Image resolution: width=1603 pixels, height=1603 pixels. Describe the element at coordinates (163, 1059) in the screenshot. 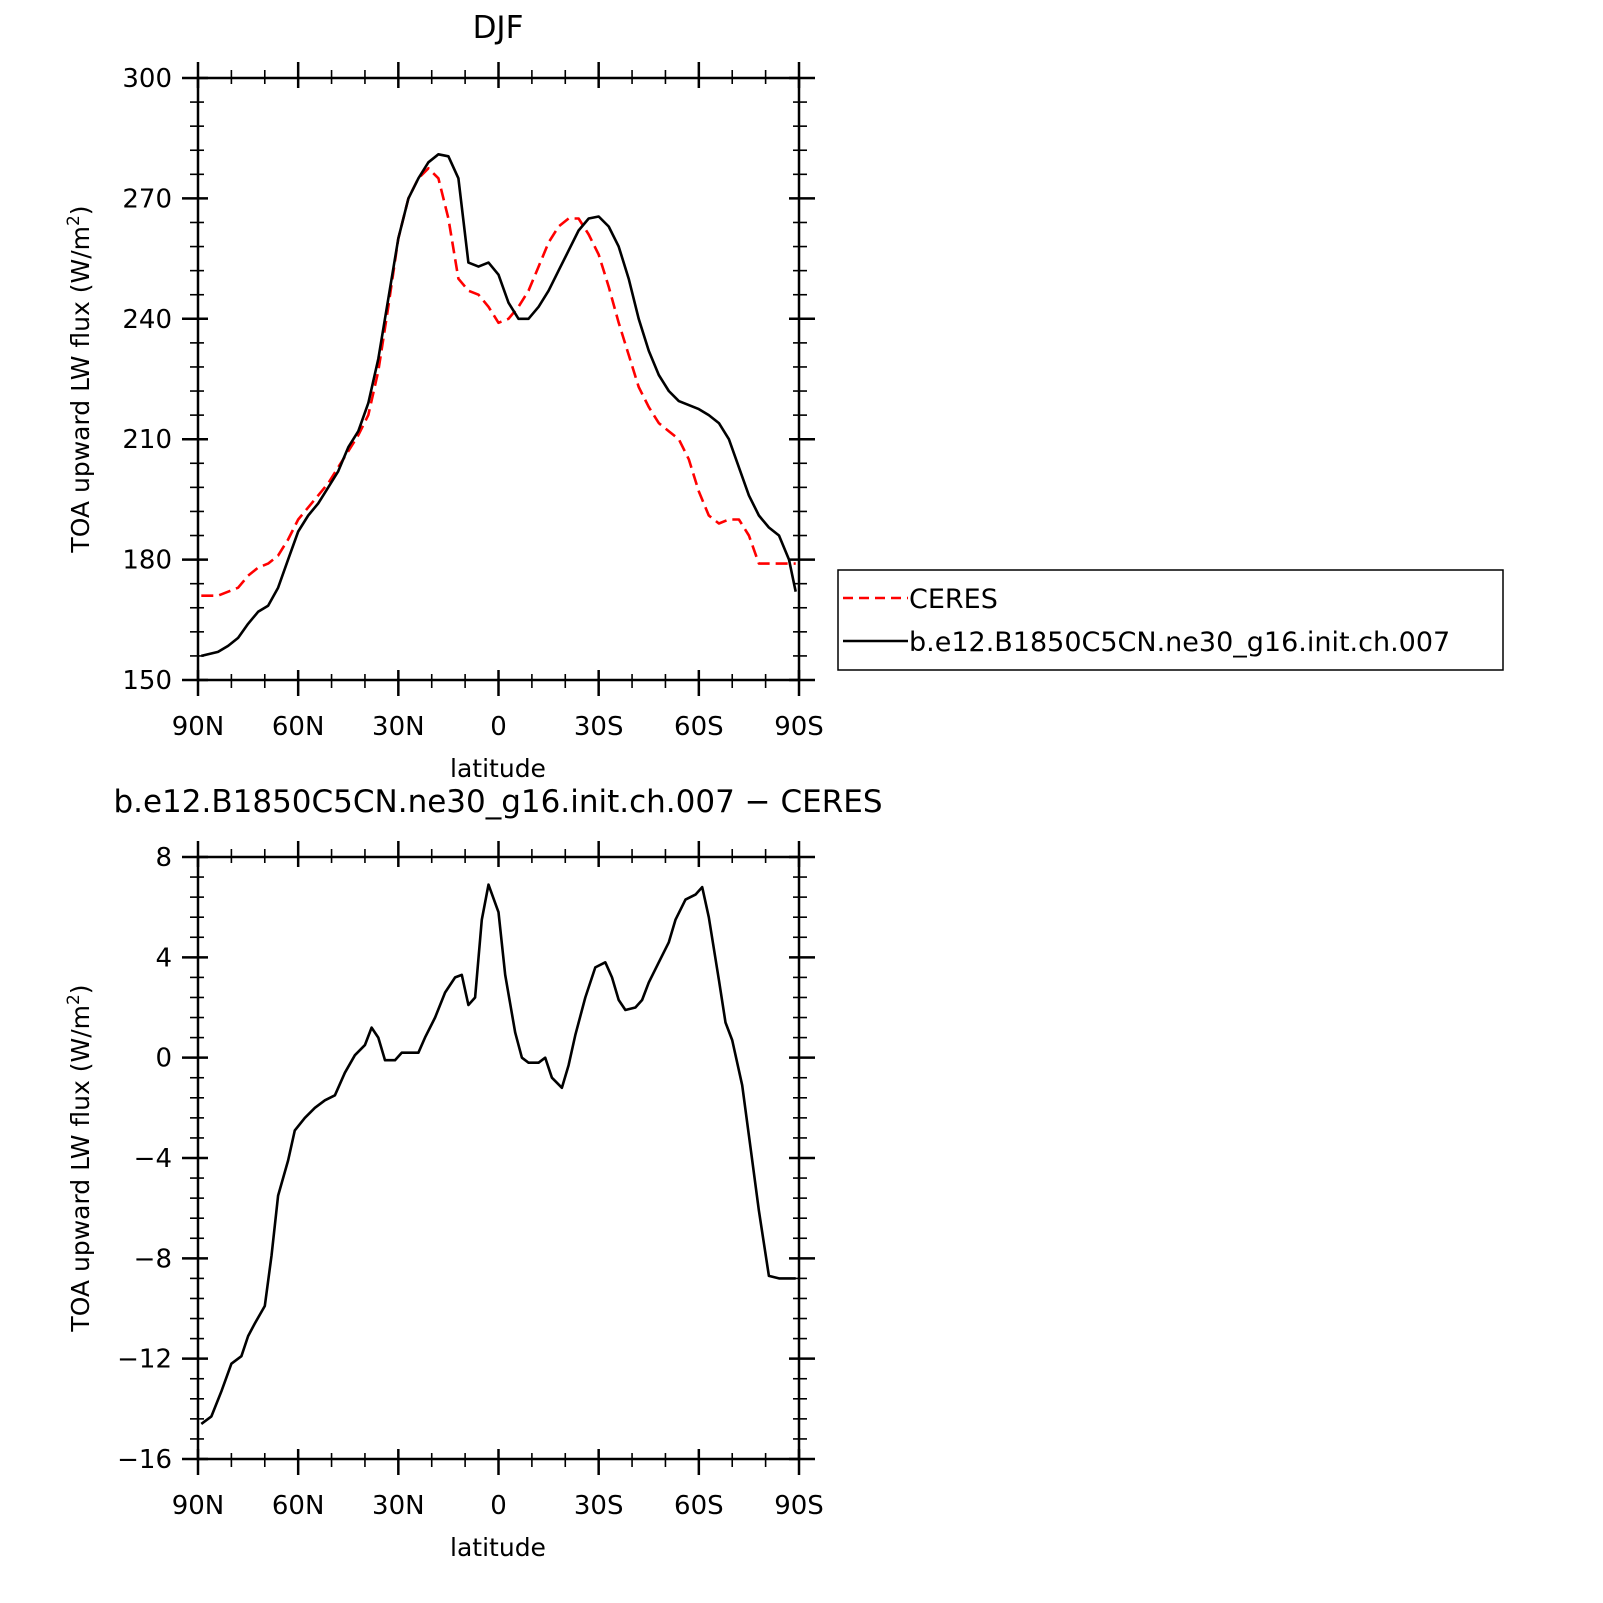

I see `bottom-ytick-label: 0` at that location.